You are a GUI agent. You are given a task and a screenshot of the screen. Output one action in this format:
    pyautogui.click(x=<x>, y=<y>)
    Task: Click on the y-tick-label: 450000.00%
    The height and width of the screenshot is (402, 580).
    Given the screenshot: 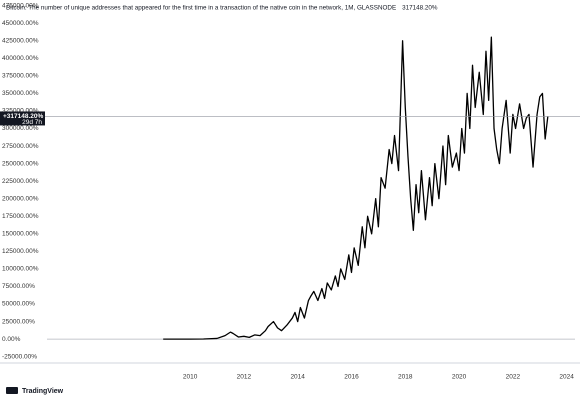 What is the action you would take?
    pyautogui.click(x=20, y=23)
    